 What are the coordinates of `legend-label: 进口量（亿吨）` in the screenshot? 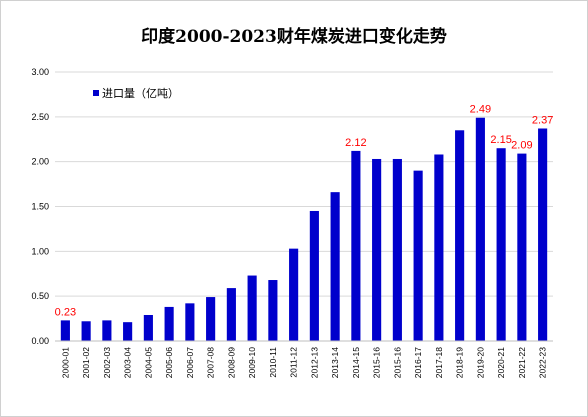 It's located at (140, 93).